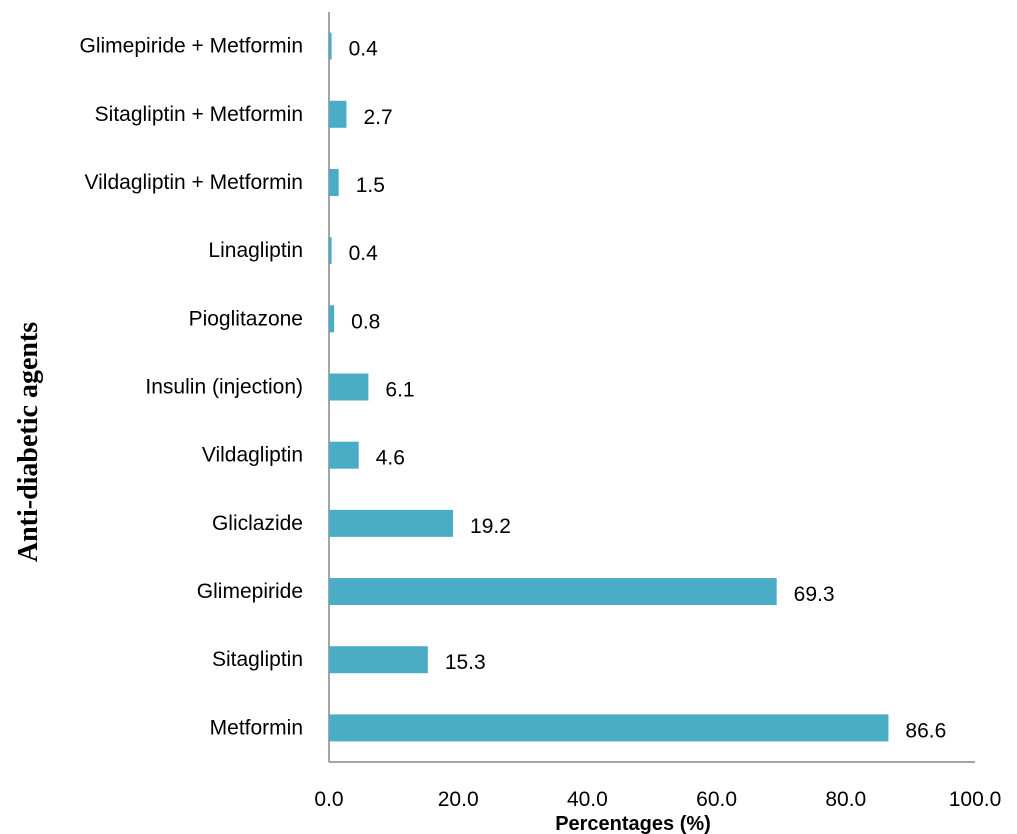 Image resolution: width=1017 pixels, height=834 pixels. I want to click on x-tick-label-5: 100.0, so click(975, 799).